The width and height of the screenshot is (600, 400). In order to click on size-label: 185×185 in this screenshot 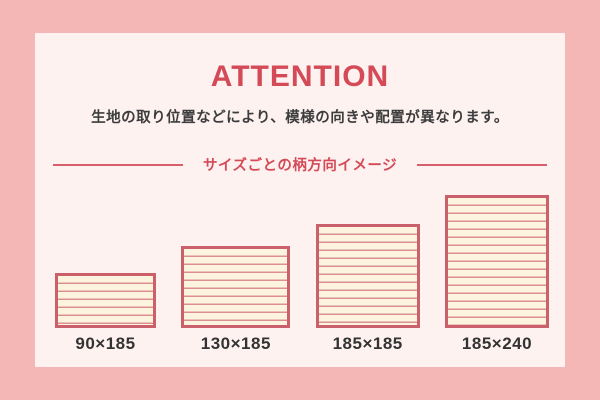, I will do `click(367, 343)`.